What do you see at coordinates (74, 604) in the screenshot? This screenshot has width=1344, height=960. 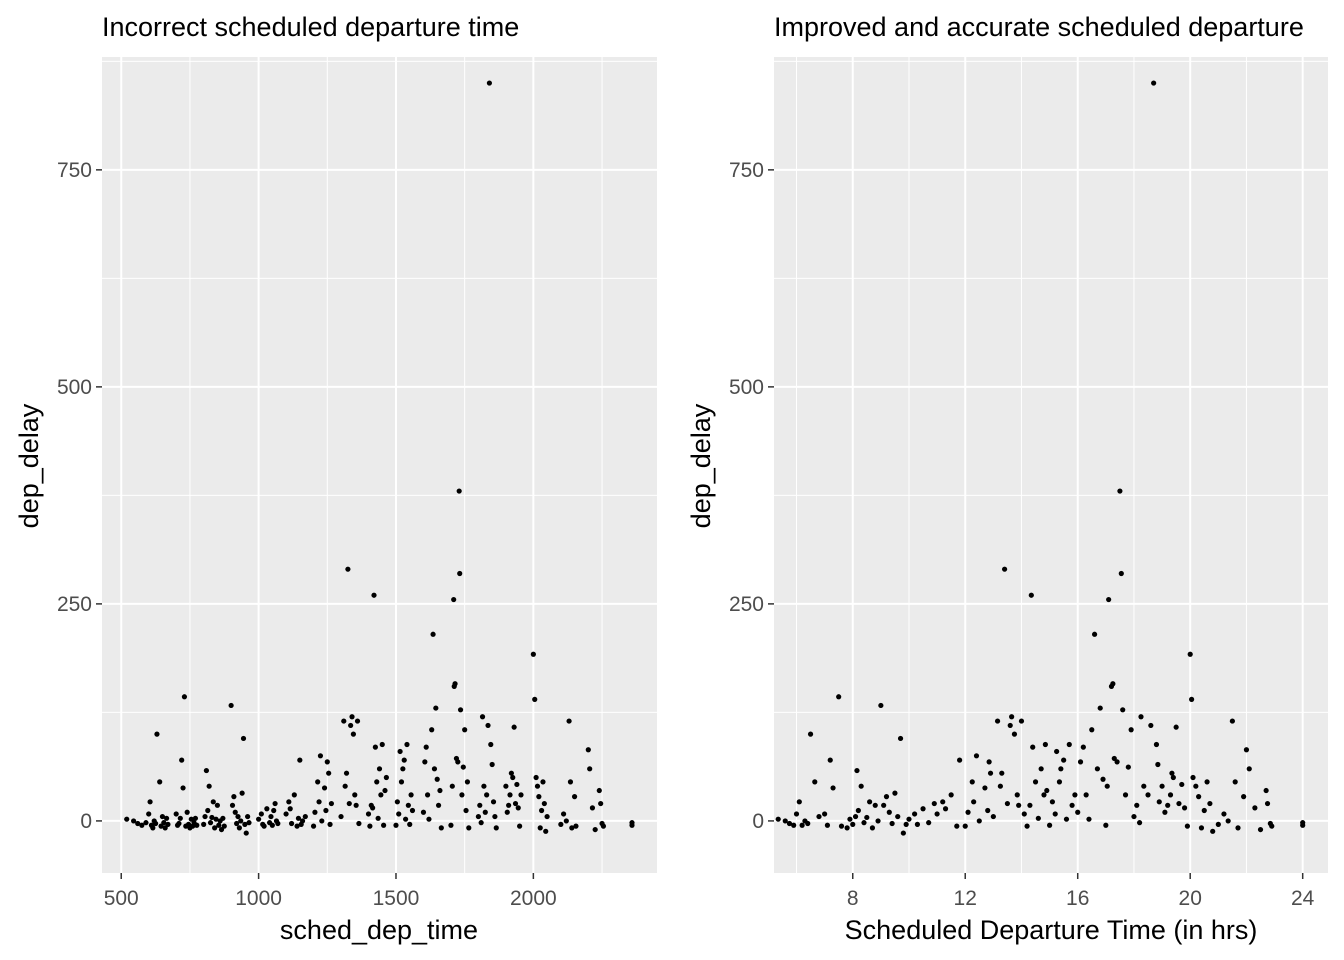 I see `y-tick-label: 250` at bounding box center [74, 604].